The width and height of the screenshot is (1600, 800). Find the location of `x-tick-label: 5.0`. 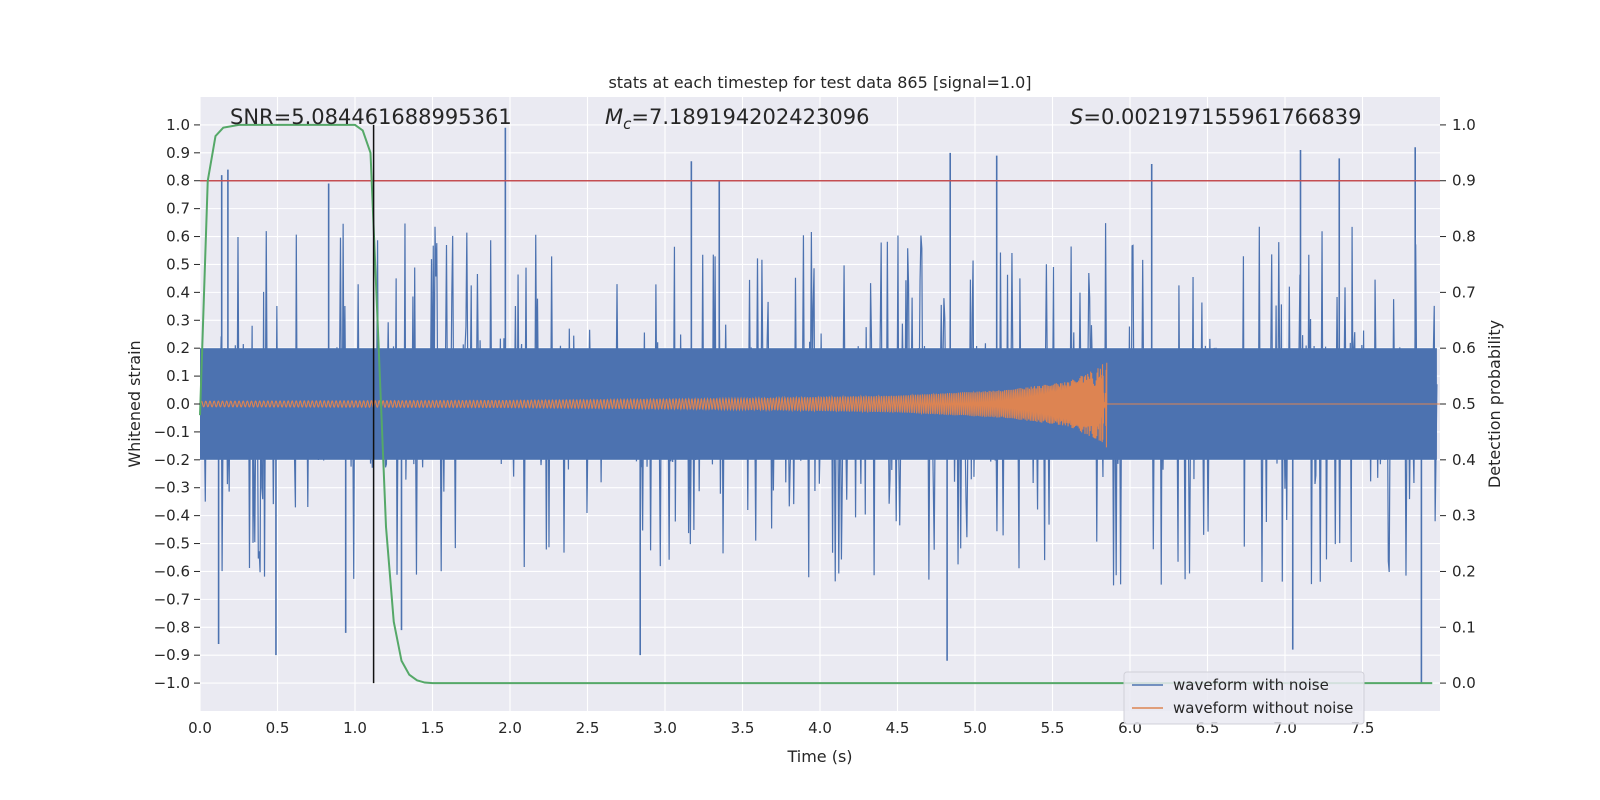

x-tick-label: 5.0 is located at coordinates (975, 728).